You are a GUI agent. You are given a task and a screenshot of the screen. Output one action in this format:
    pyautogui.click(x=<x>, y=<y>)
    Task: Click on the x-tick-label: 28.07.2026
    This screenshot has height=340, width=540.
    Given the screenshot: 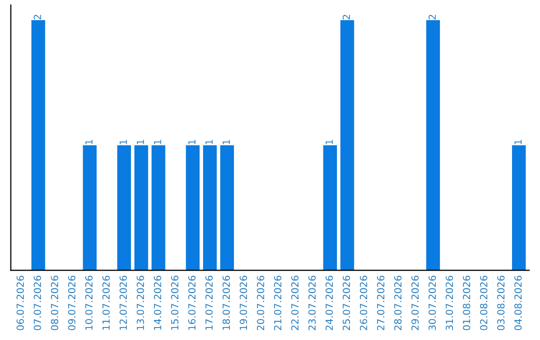 What is the action you would take?
    pyautogui.click(x=398, y=303)
    